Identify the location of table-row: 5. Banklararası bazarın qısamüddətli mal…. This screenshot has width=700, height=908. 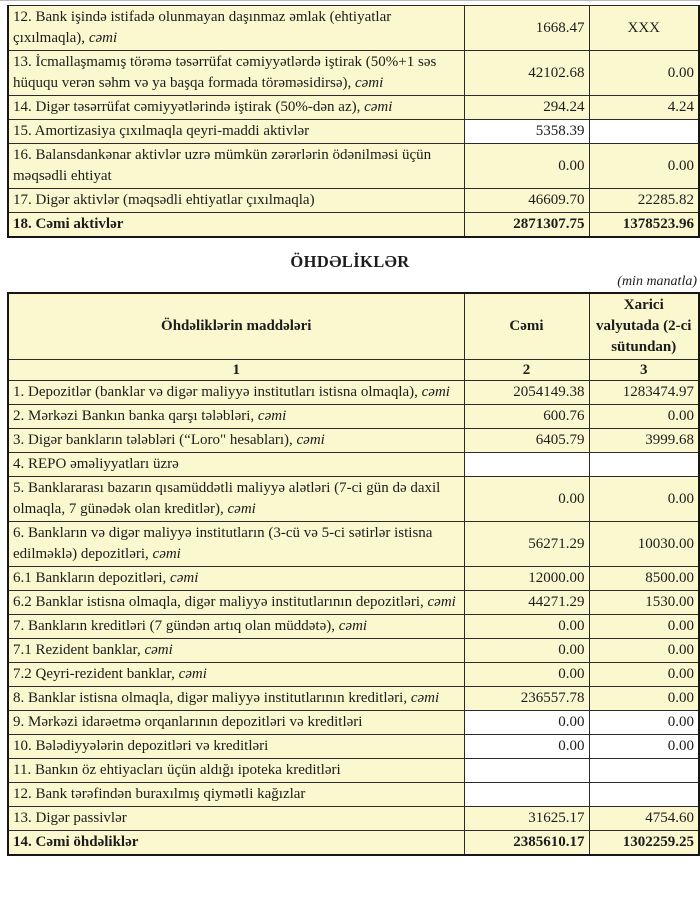
(353, 499).